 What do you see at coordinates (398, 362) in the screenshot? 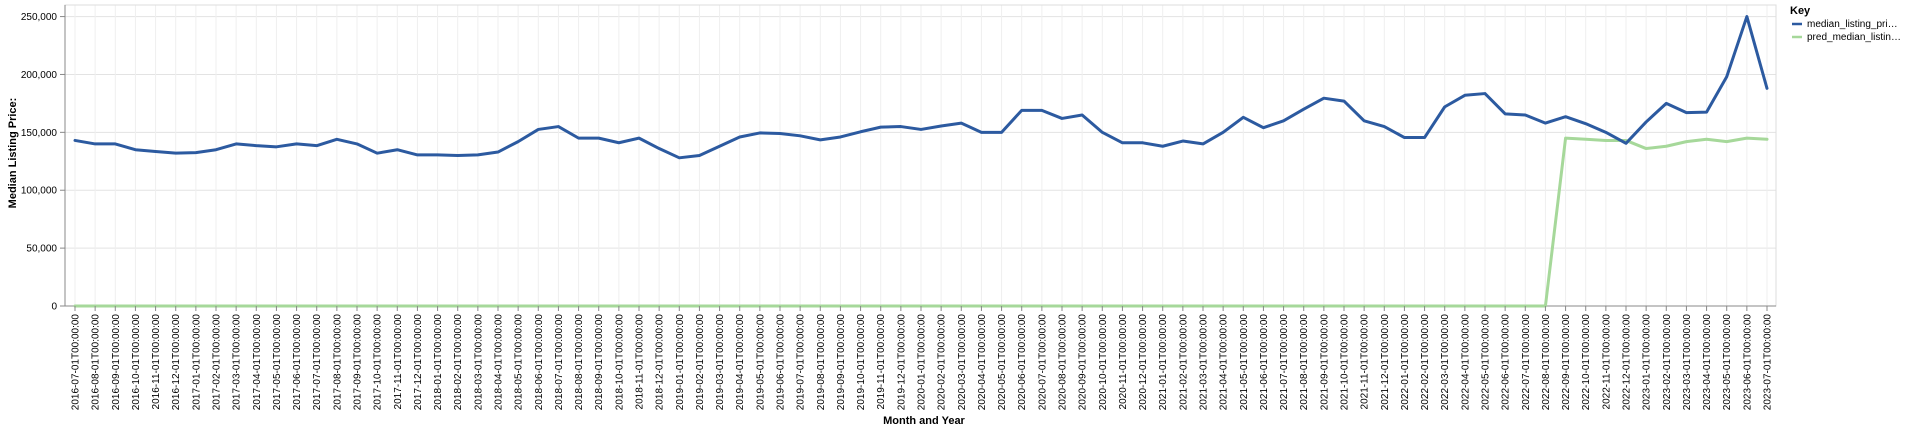
I see `x-tick-label: 2017-11-01T00:00:00` at bounding box center [398, 362].